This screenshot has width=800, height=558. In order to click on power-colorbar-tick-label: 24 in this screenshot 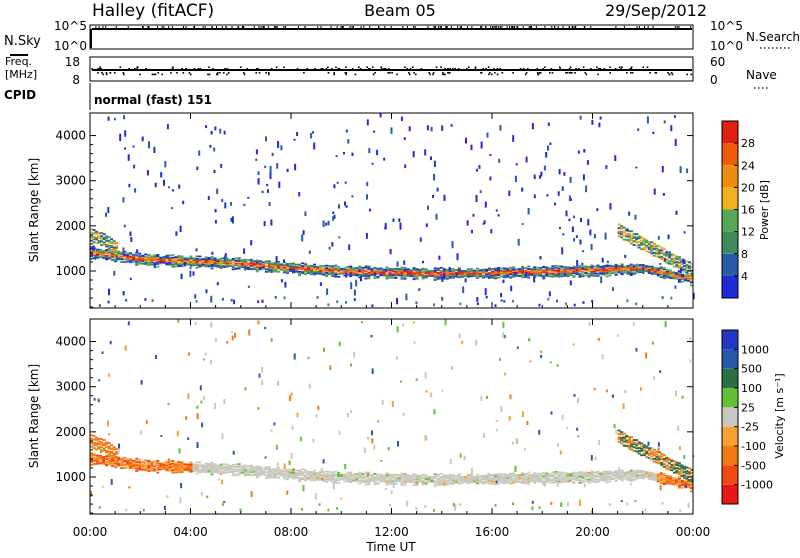, I will do `click(748, 165)`.